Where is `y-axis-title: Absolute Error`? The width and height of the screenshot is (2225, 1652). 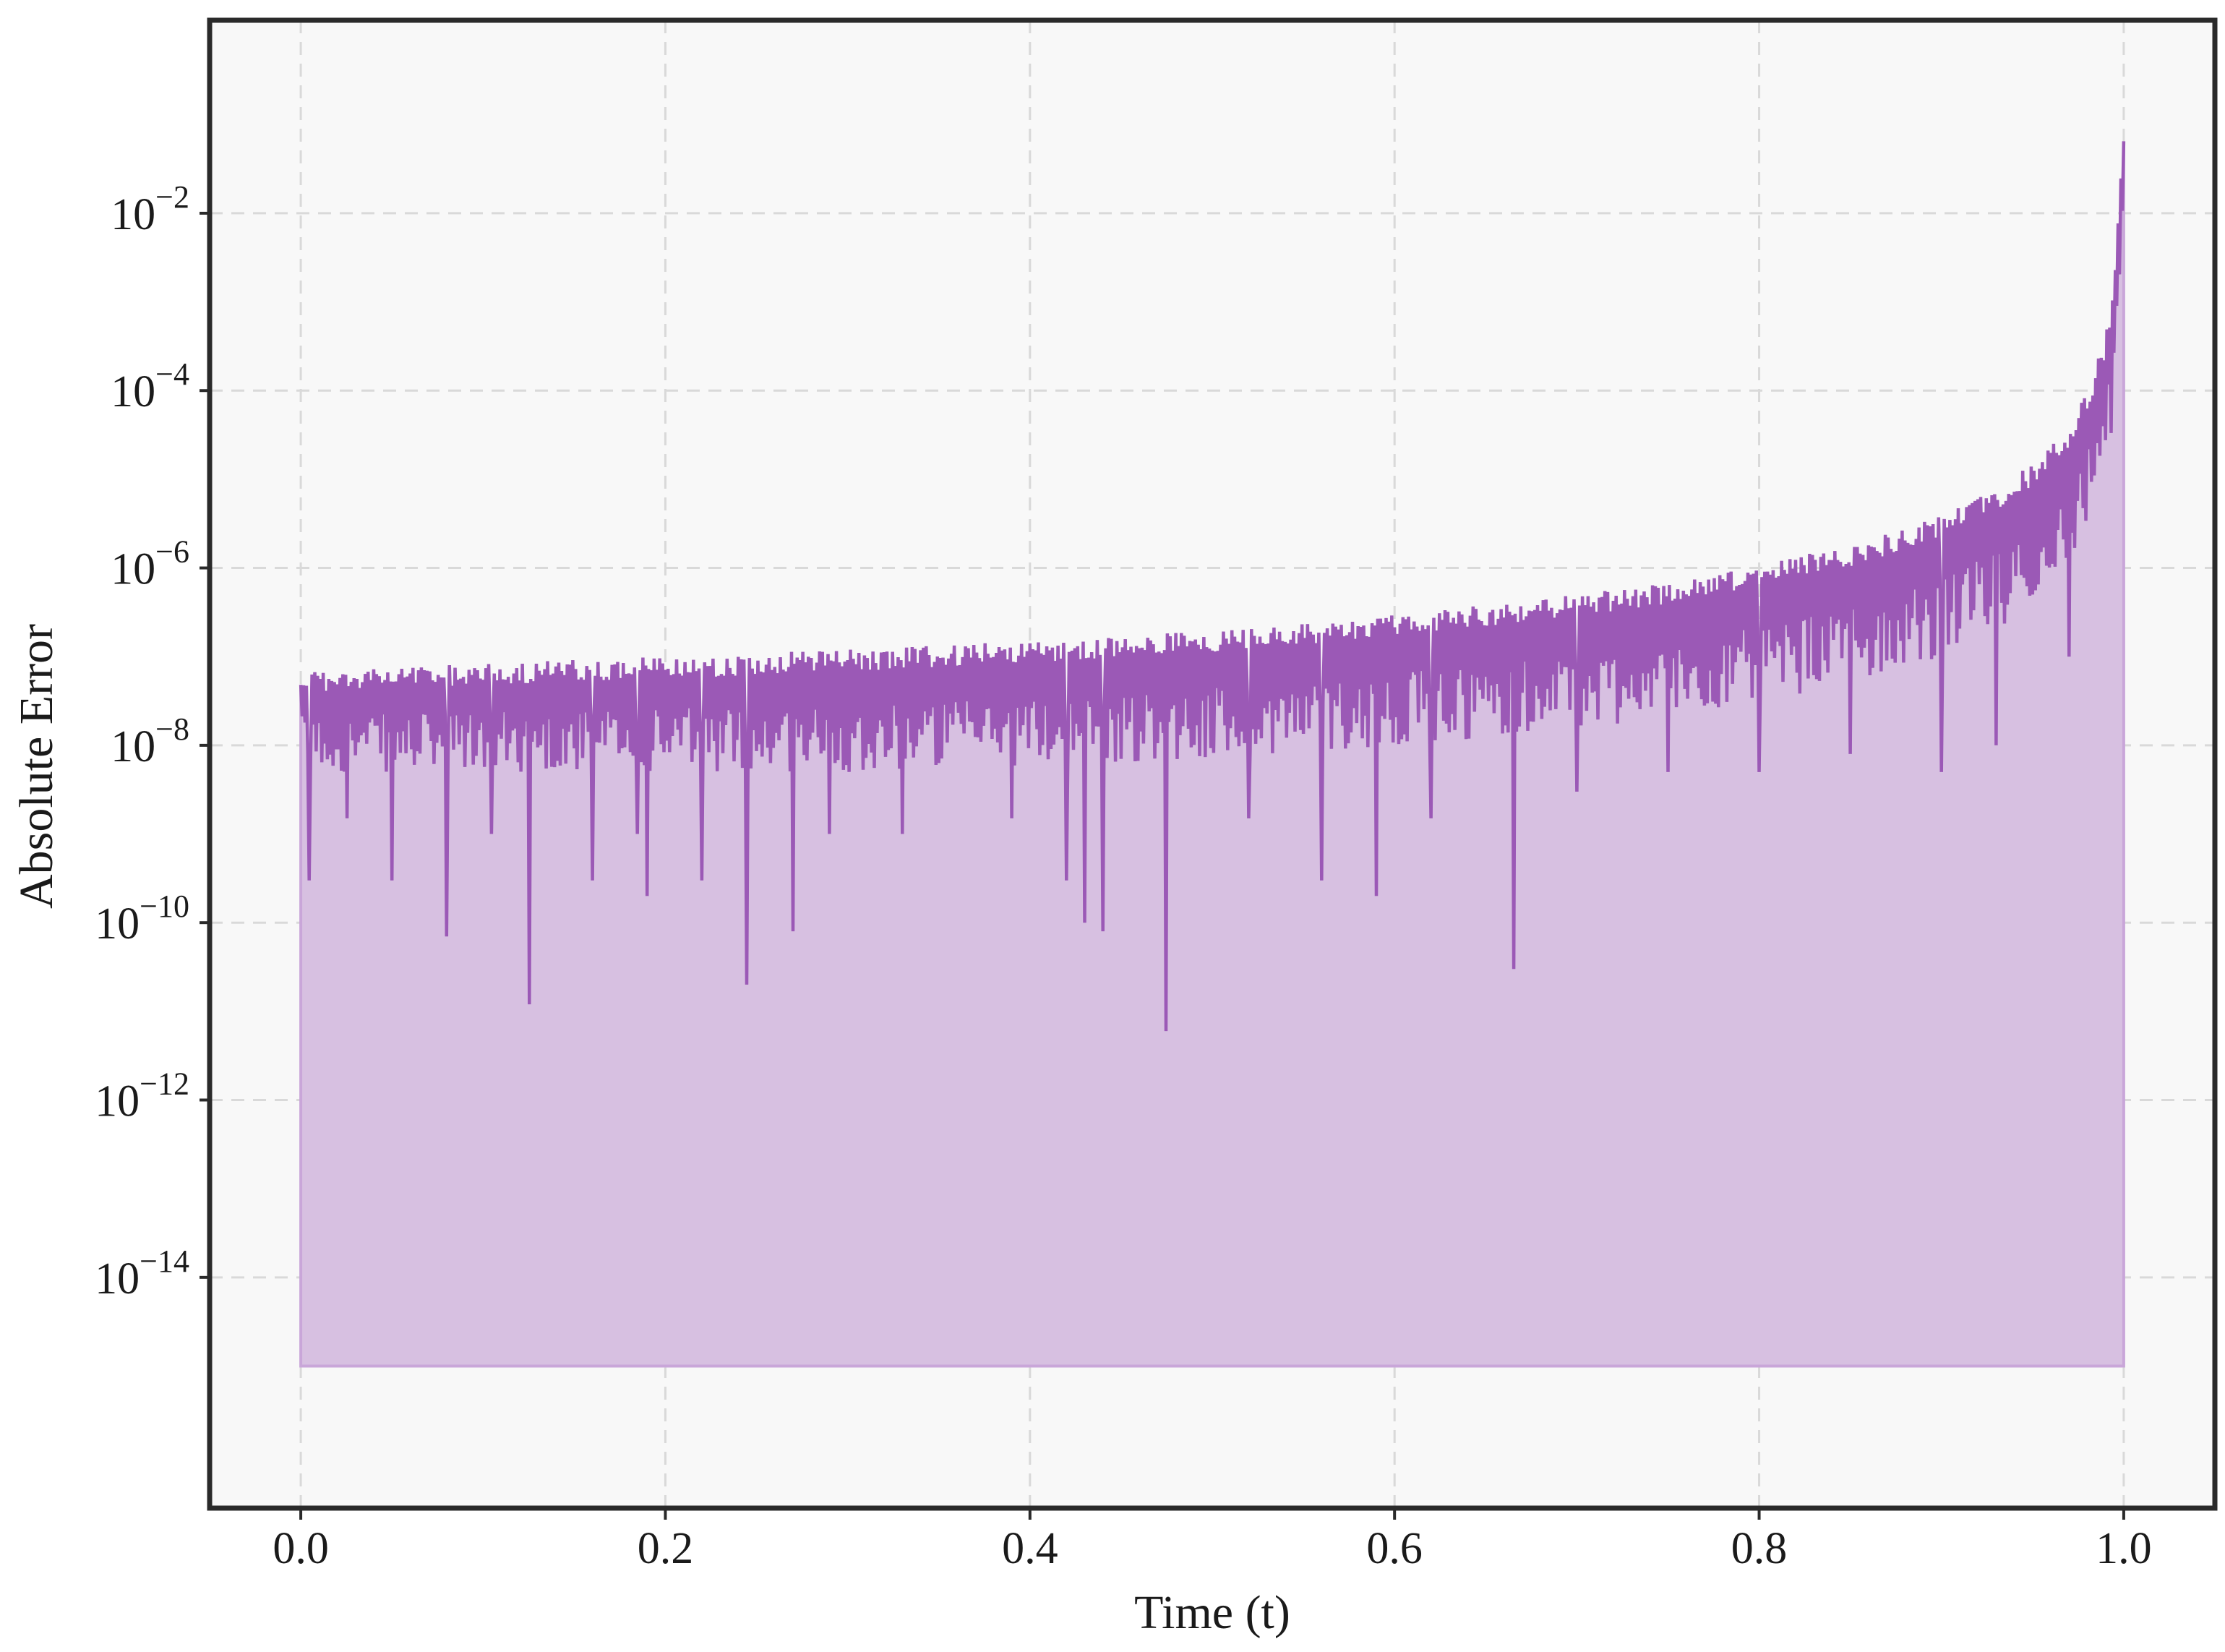 y-axis-title: Absolute Error is located at coordinates (36, 766).